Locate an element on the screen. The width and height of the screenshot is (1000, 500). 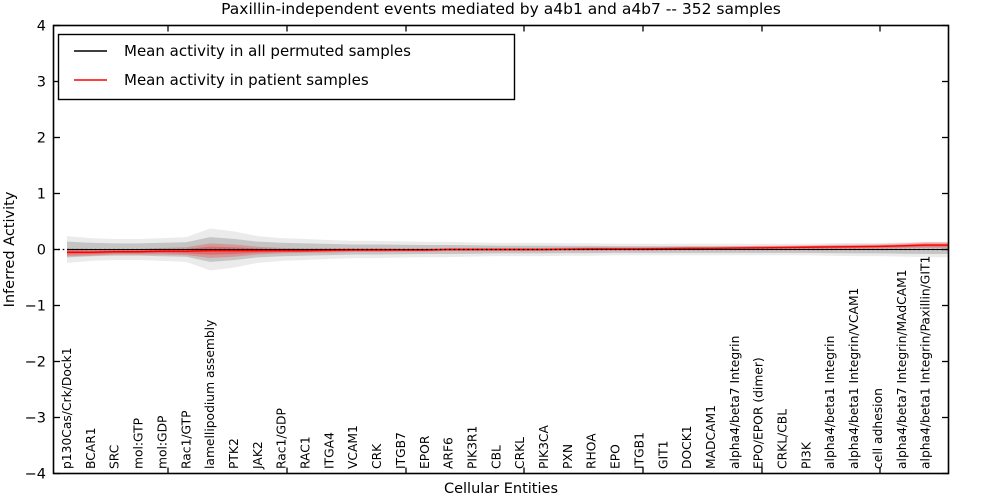
x-category-label: RHOA is located at coordinates (592, 451).